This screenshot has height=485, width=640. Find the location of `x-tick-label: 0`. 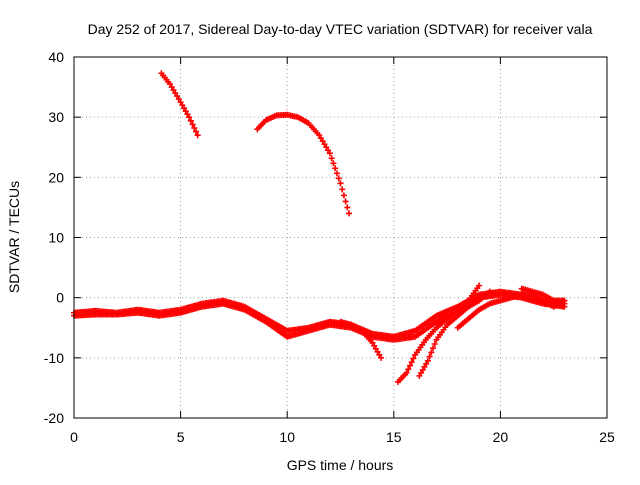

x-tick-label: 0 is located at coordinates (74, 437).